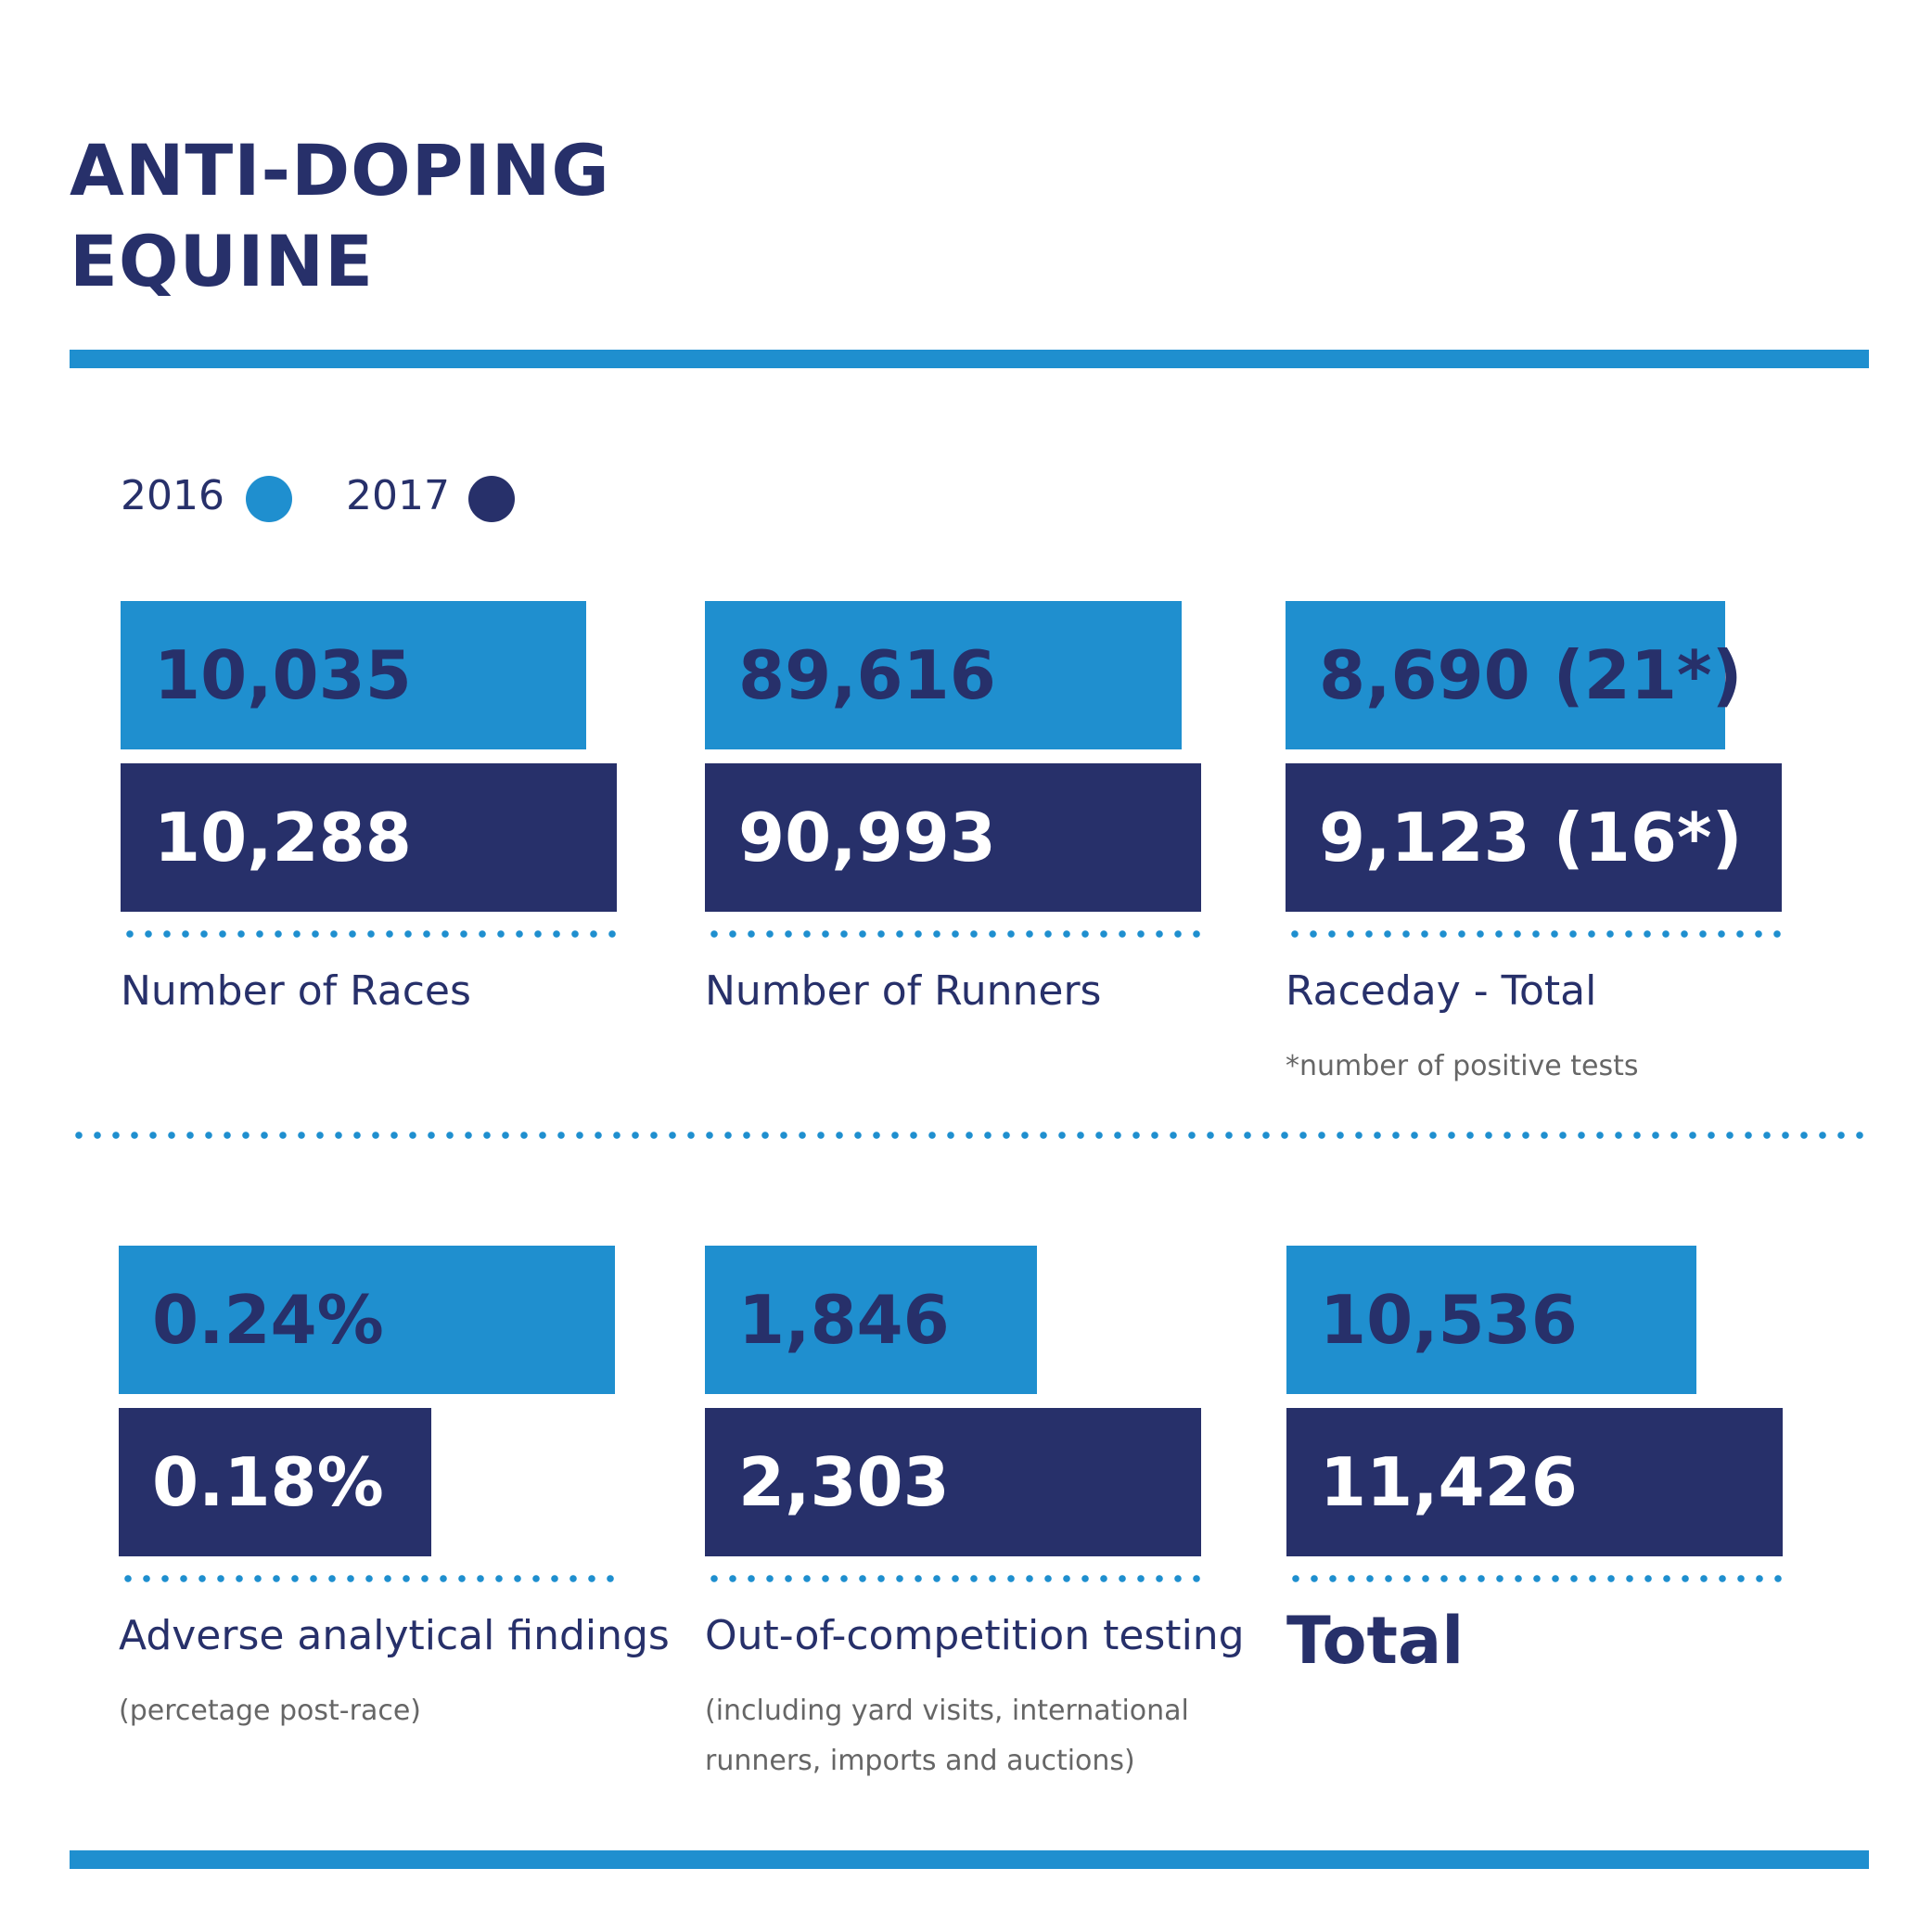  What do you see at coordinates (296, 991) in the screenshot?
I see `category-label: Number of Races` at bounding box center [296, 991].